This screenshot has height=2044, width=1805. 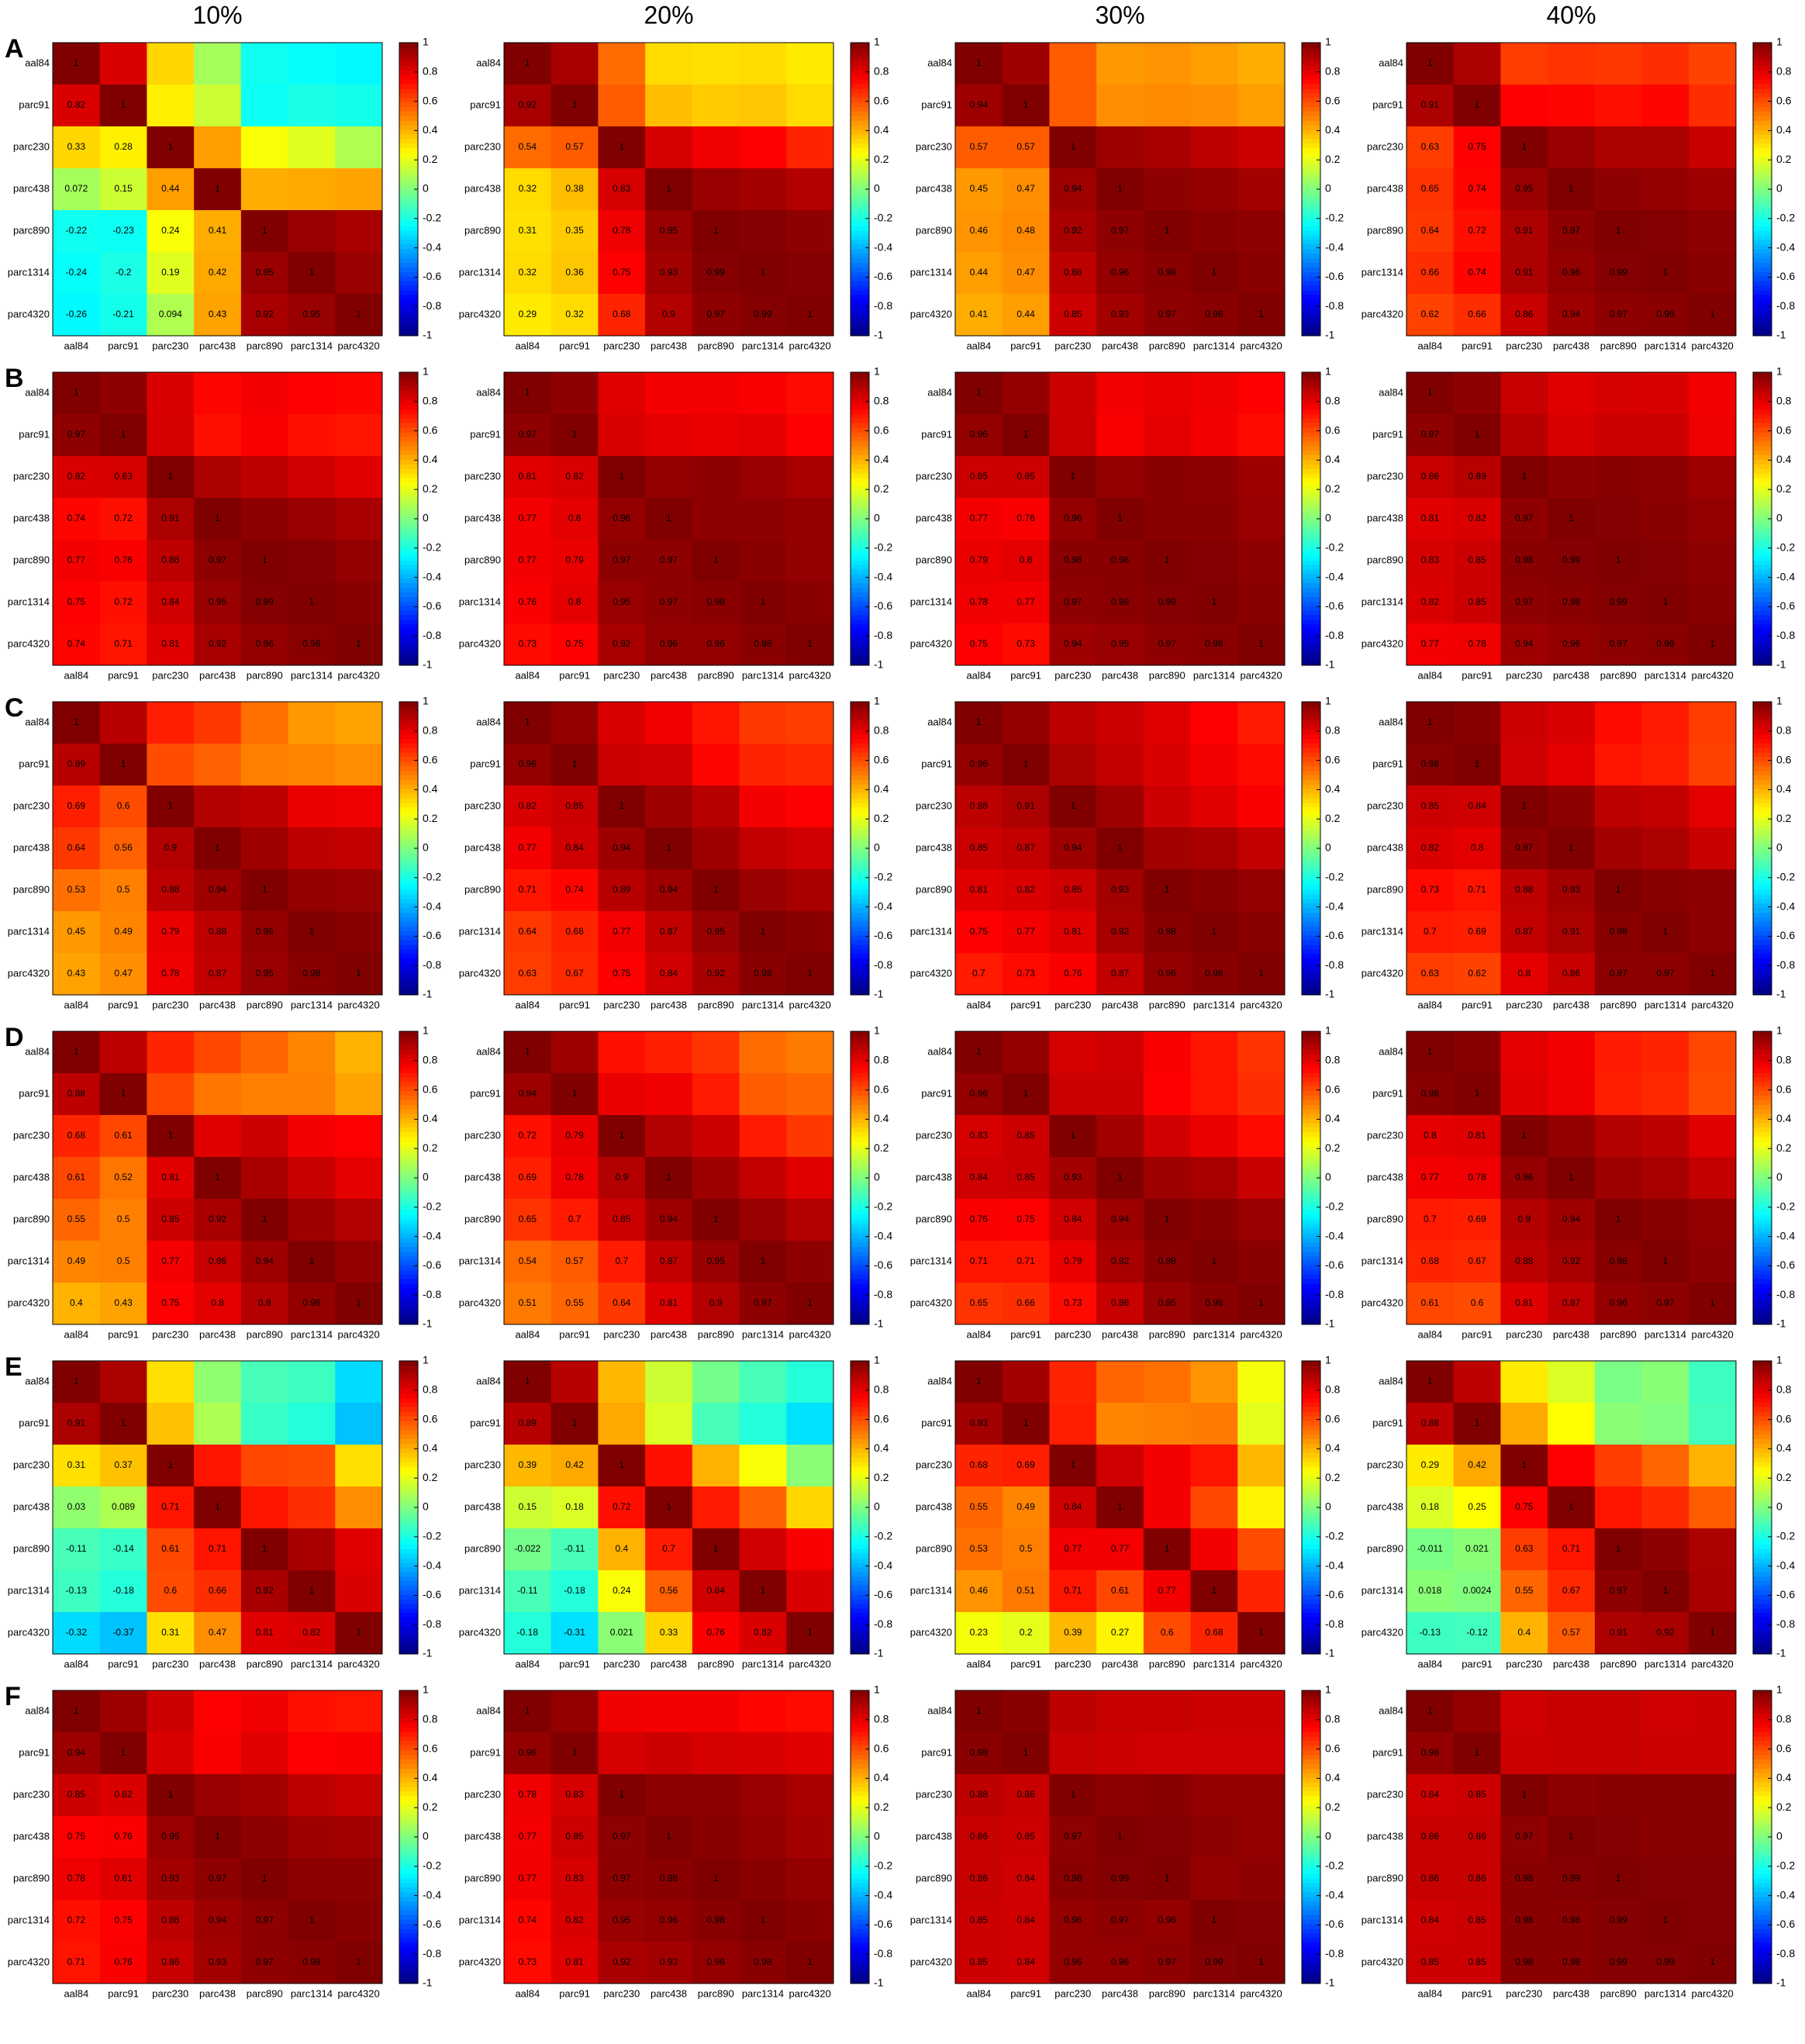 I want to click on colorbar-tick-label: -1, so click(x=428, y=1323).